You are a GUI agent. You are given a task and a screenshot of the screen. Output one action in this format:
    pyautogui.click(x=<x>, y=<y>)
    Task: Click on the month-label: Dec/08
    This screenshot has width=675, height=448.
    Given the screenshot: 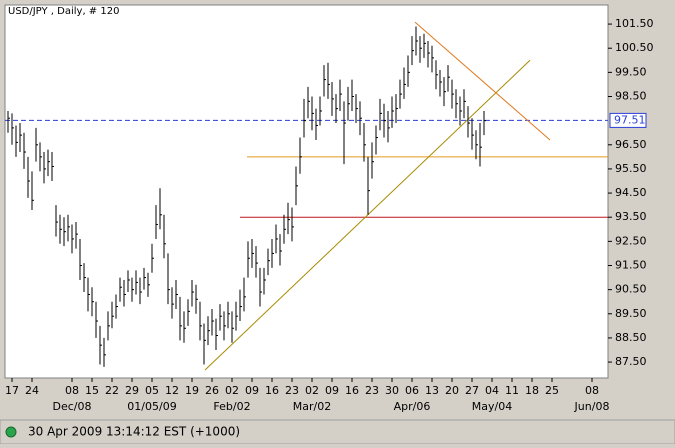 What is the action you would take?
    pyautogui.click(x=72, y=406)
    